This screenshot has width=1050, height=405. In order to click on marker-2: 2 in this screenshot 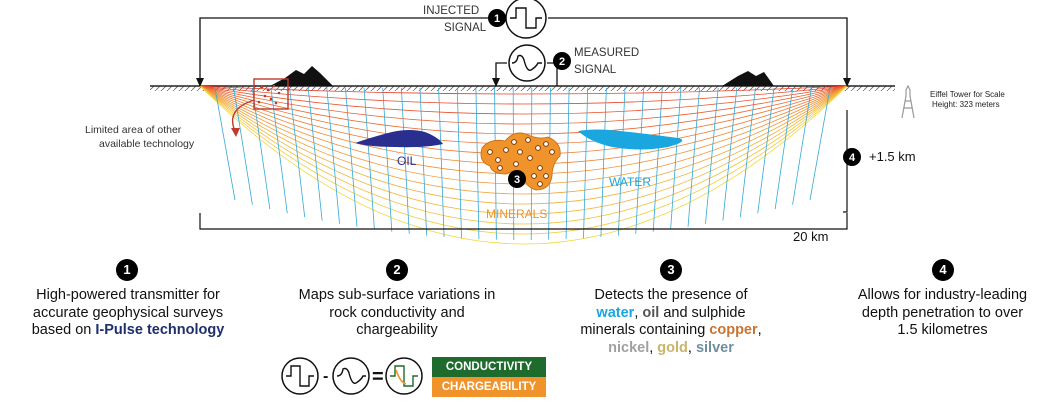, I will do `click(562, 61)`.